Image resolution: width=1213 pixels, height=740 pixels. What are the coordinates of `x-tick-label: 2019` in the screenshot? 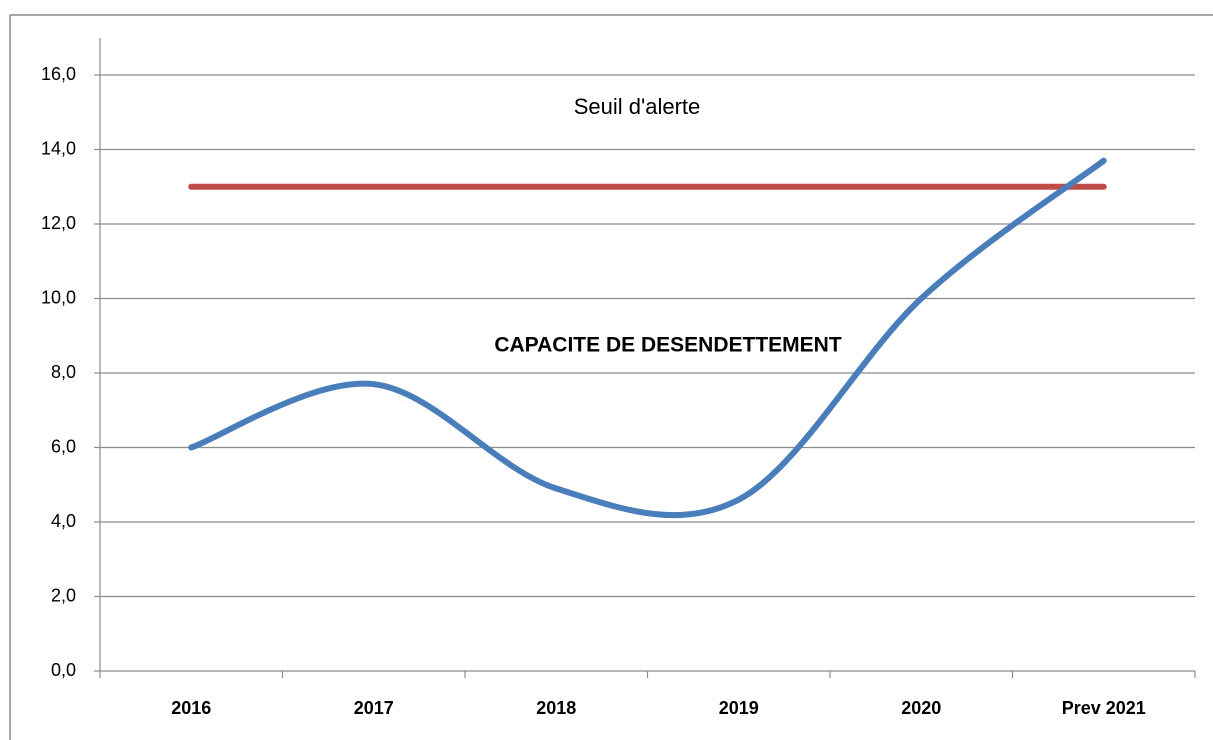 It's located at (739, 708).